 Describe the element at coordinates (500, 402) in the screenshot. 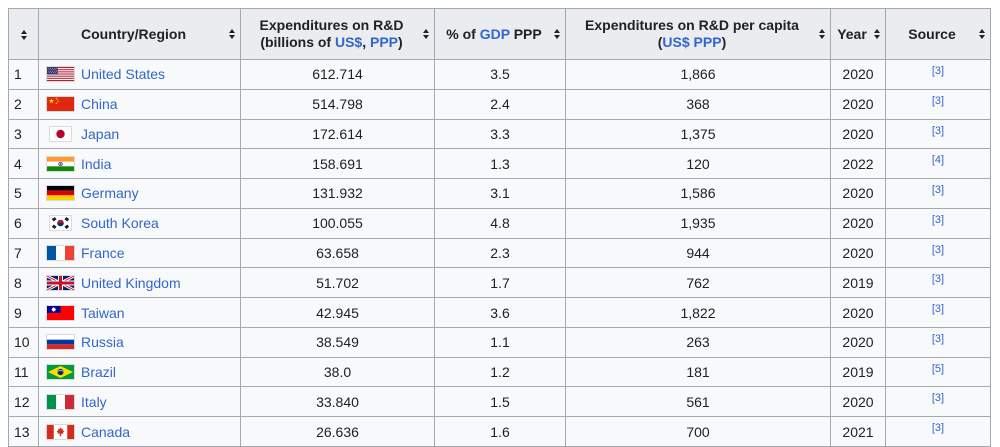

I see `pct-gdp-cell: 1.5` at that location.